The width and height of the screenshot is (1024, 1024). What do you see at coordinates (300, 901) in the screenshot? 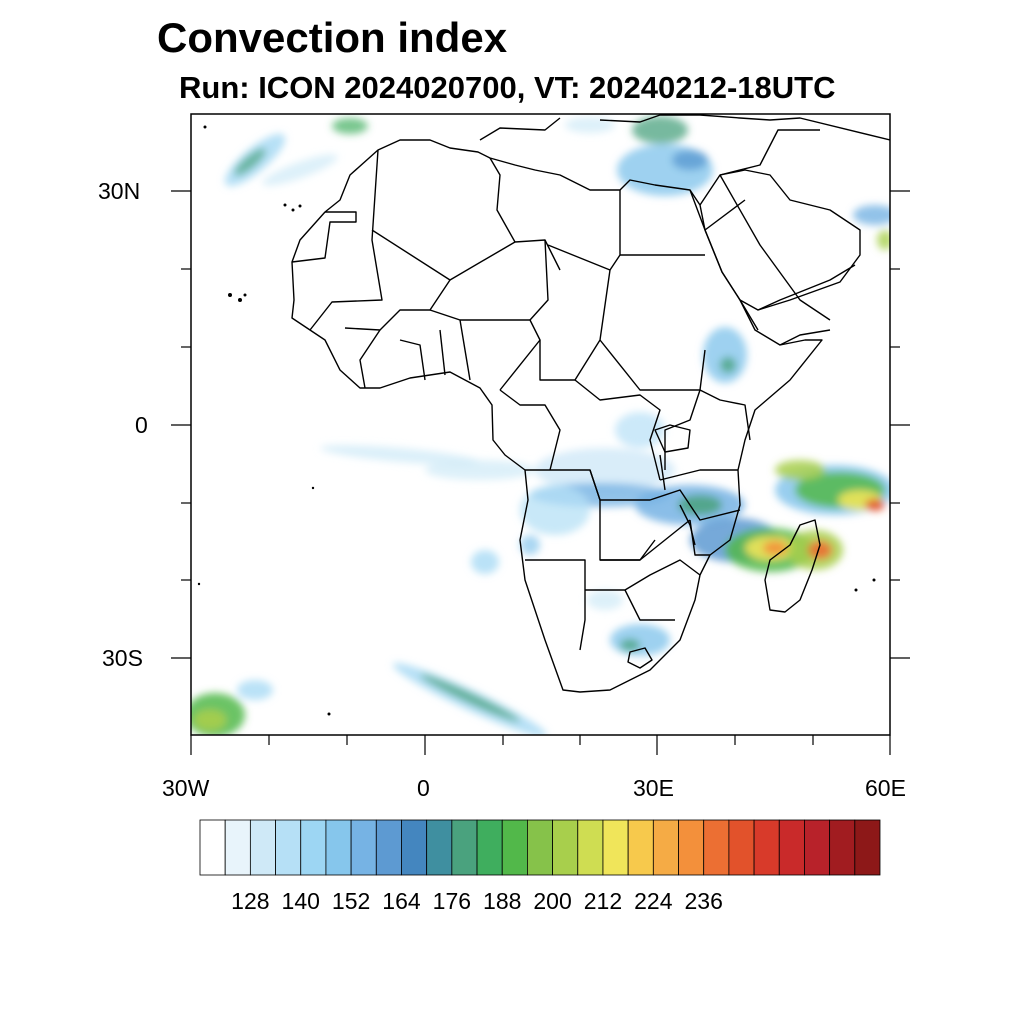
I see `colorbar-label: 140` at bounding box center [300, 901].